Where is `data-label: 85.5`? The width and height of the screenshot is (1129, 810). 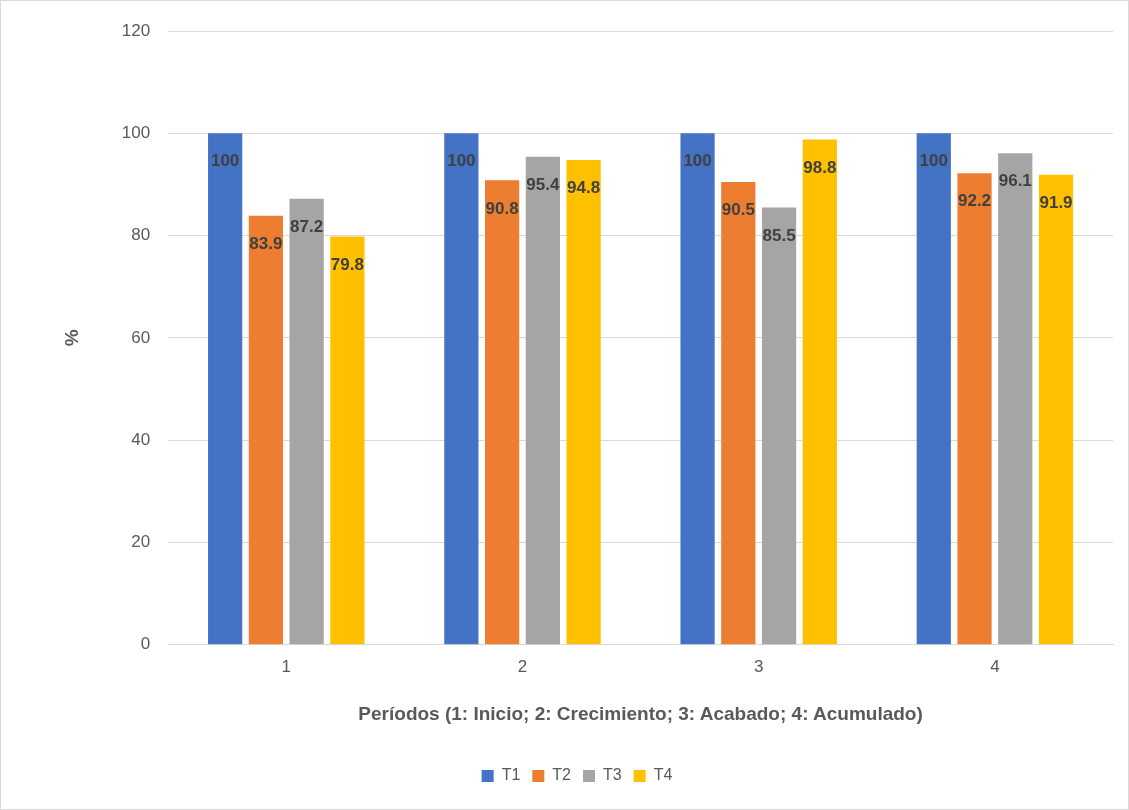 data-label: 85.5 is located at coordinates (779, 235).